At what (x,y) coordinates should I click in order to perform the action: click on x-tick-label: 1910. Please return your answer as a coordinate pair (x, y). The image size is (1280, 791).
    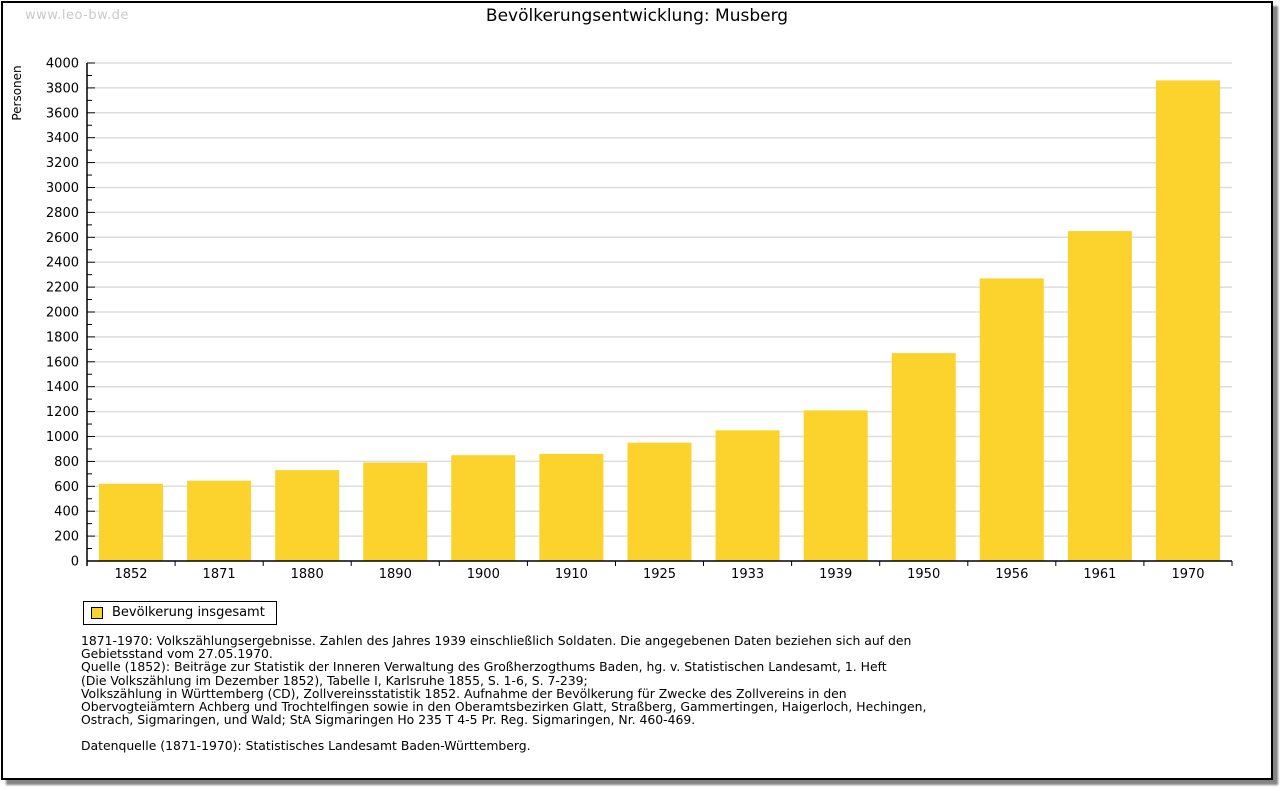
    Looking at the image, I should click on (571, 574).